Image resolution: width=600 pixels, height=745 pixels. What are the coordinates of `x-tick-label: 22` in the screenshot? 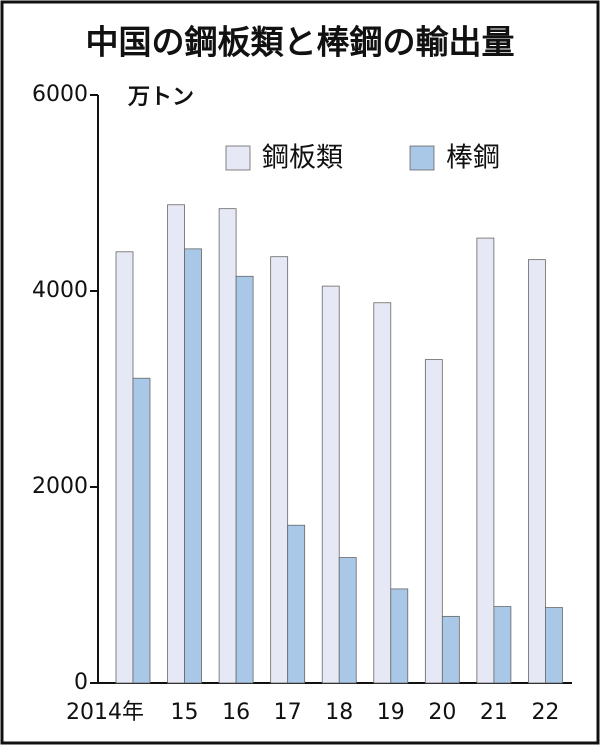 It's located at (545, 712).